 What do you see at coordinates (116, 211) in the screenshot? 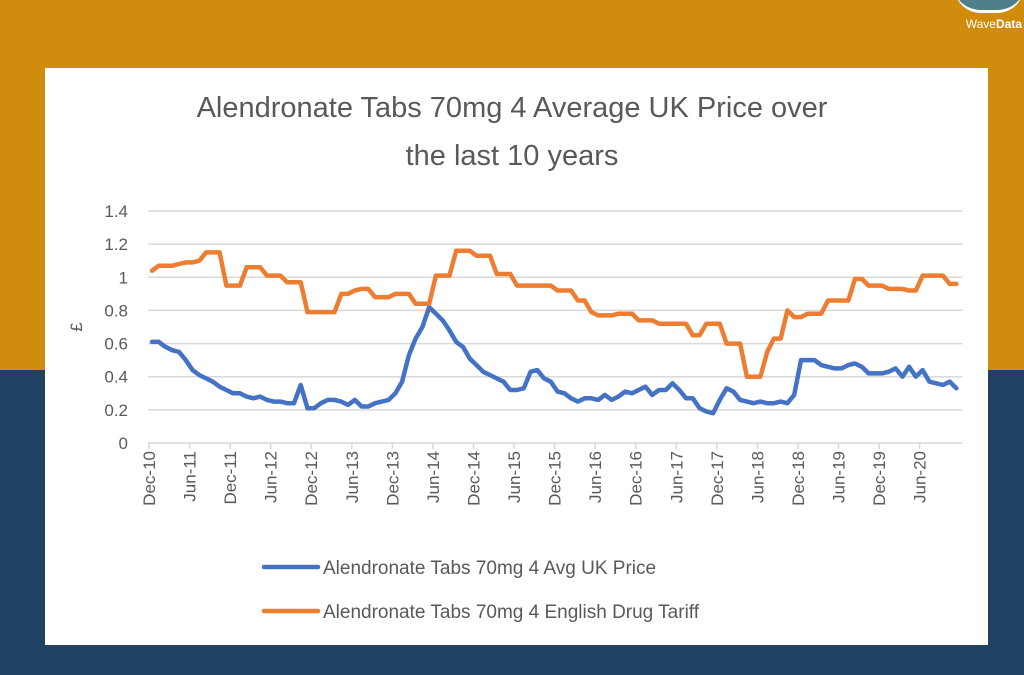
I see `y-tick-label: 1.4` at bounding box center [116, 211].